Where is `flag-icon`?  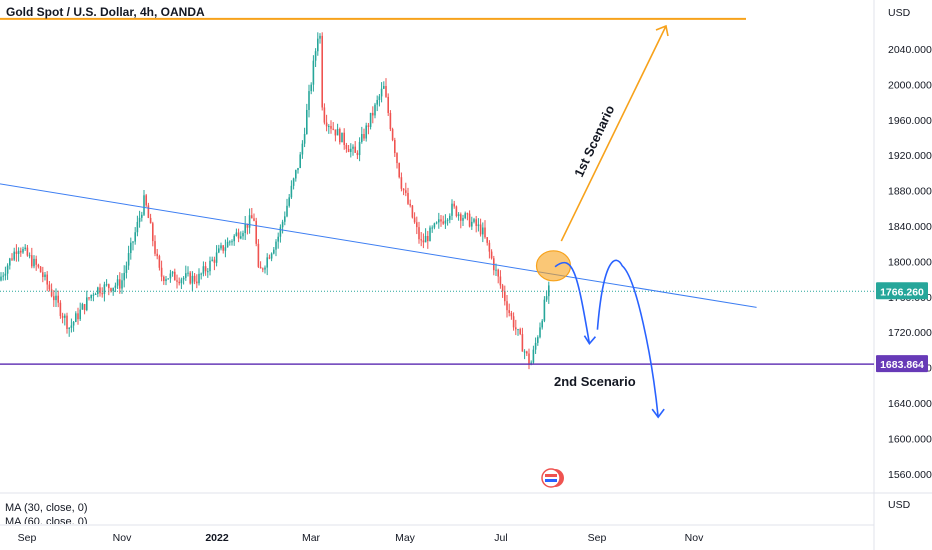
flag-icon is located at coordinates (551, 478).